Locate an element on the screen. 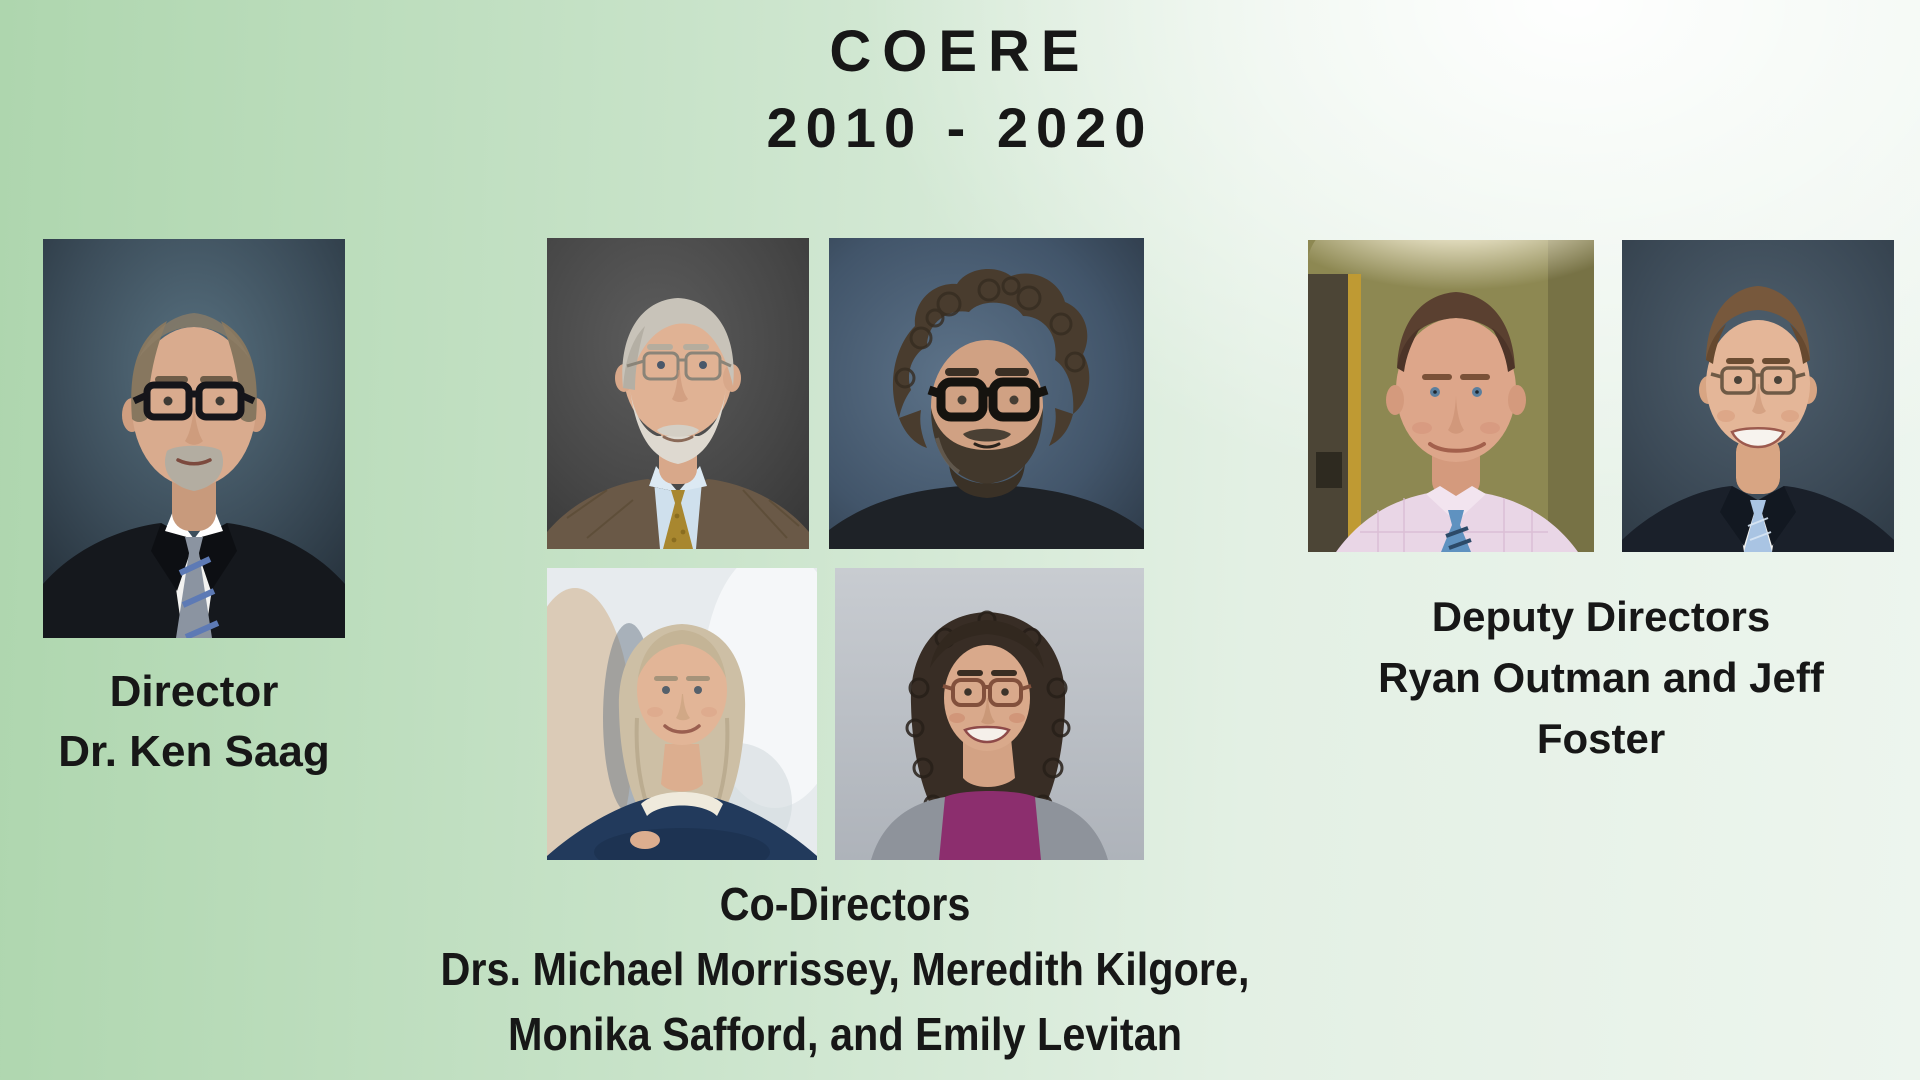 This screenshot has height=1080, width=1920. slide-title-block: COERE 2010 - 2020 is located at coordinates (960, 89).